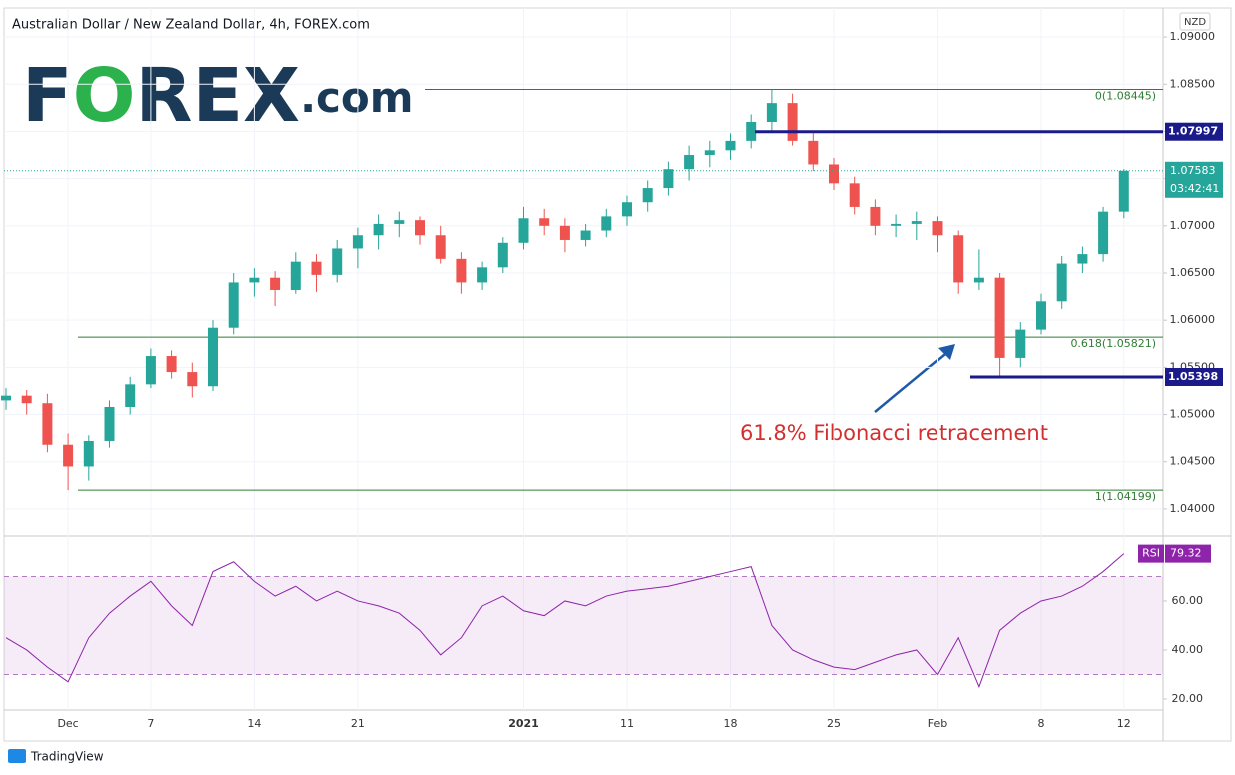  I want to click on y-tick-label: 1.05000, so click(1193, 414).